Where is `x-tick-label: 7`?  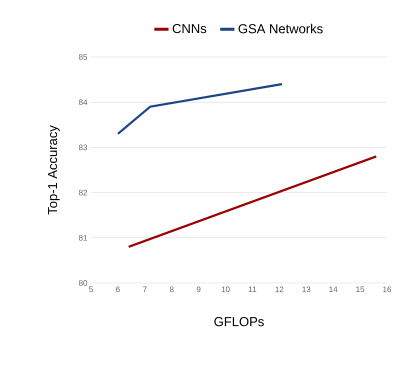
x-tick-label: 7 is located at coordinates (145, 289).